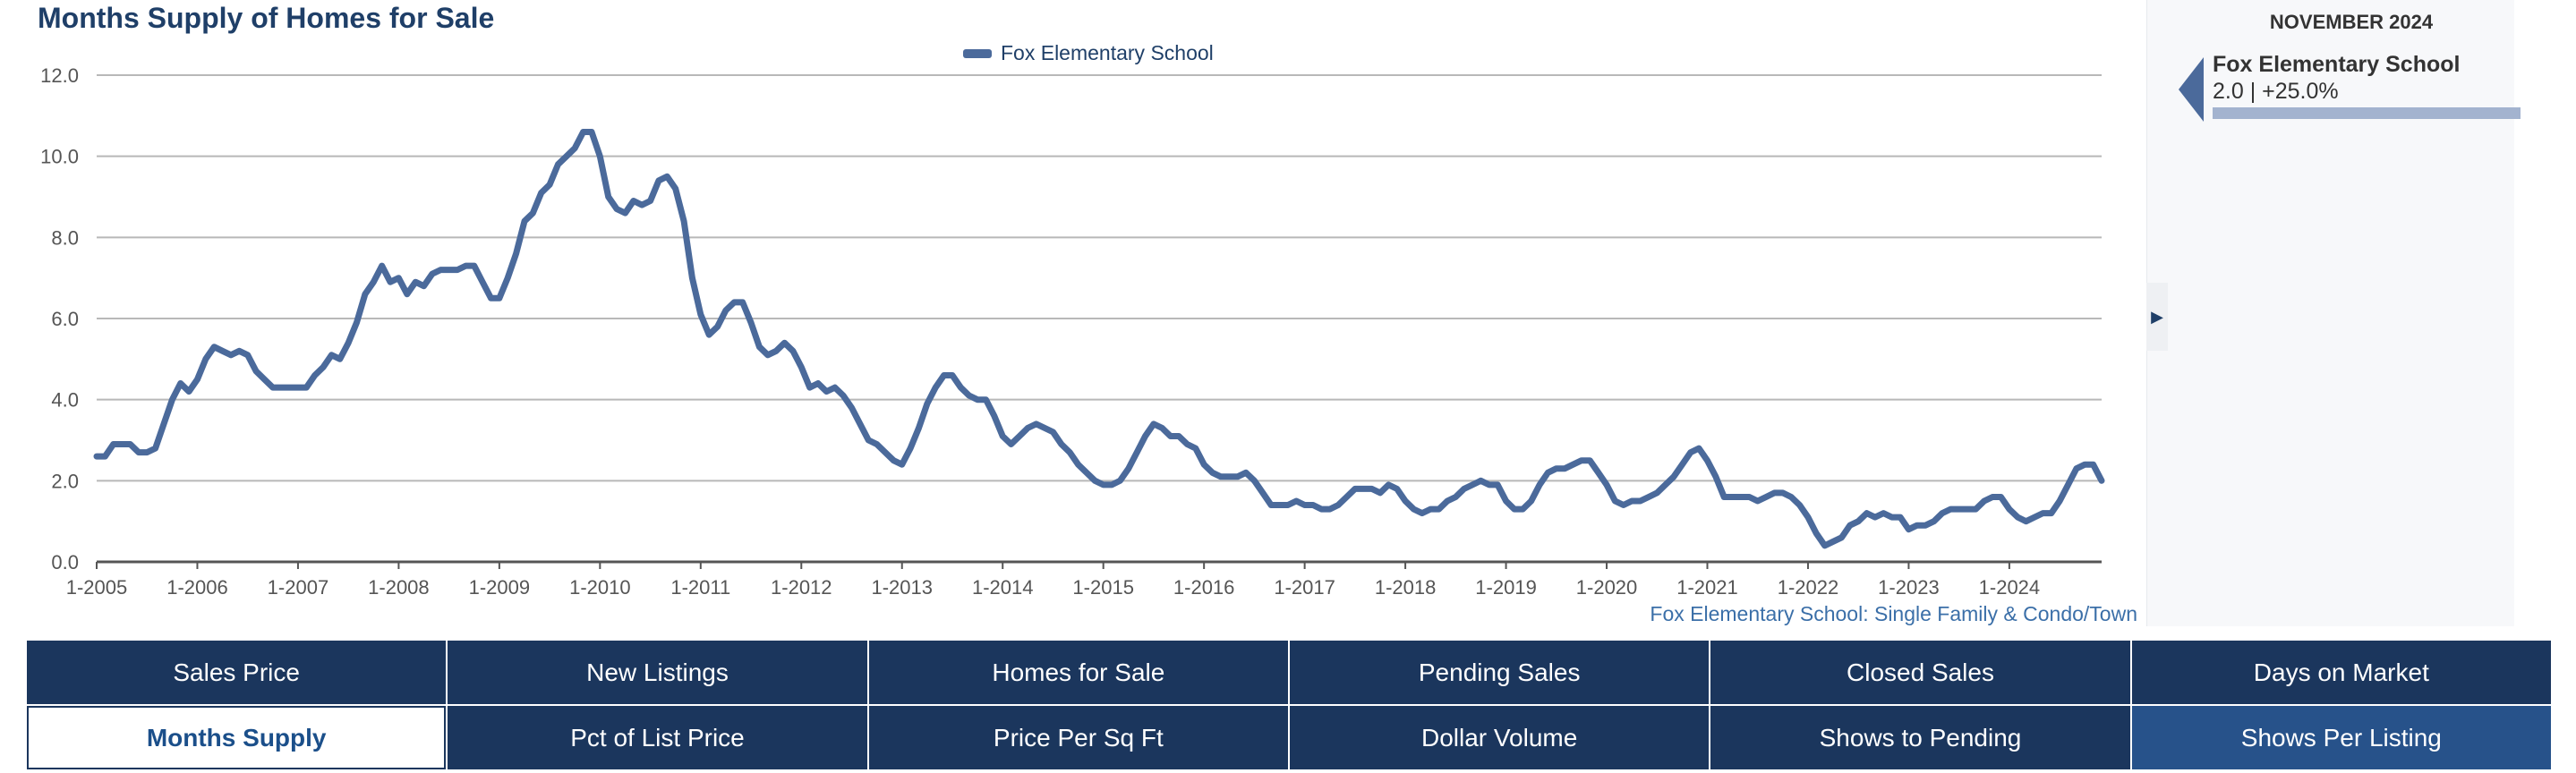 The width and height of the screenshot is (2576, 773). Describe the element at coordinates (977, 53) in the screenshot. I see `legend-swatch` at that location.